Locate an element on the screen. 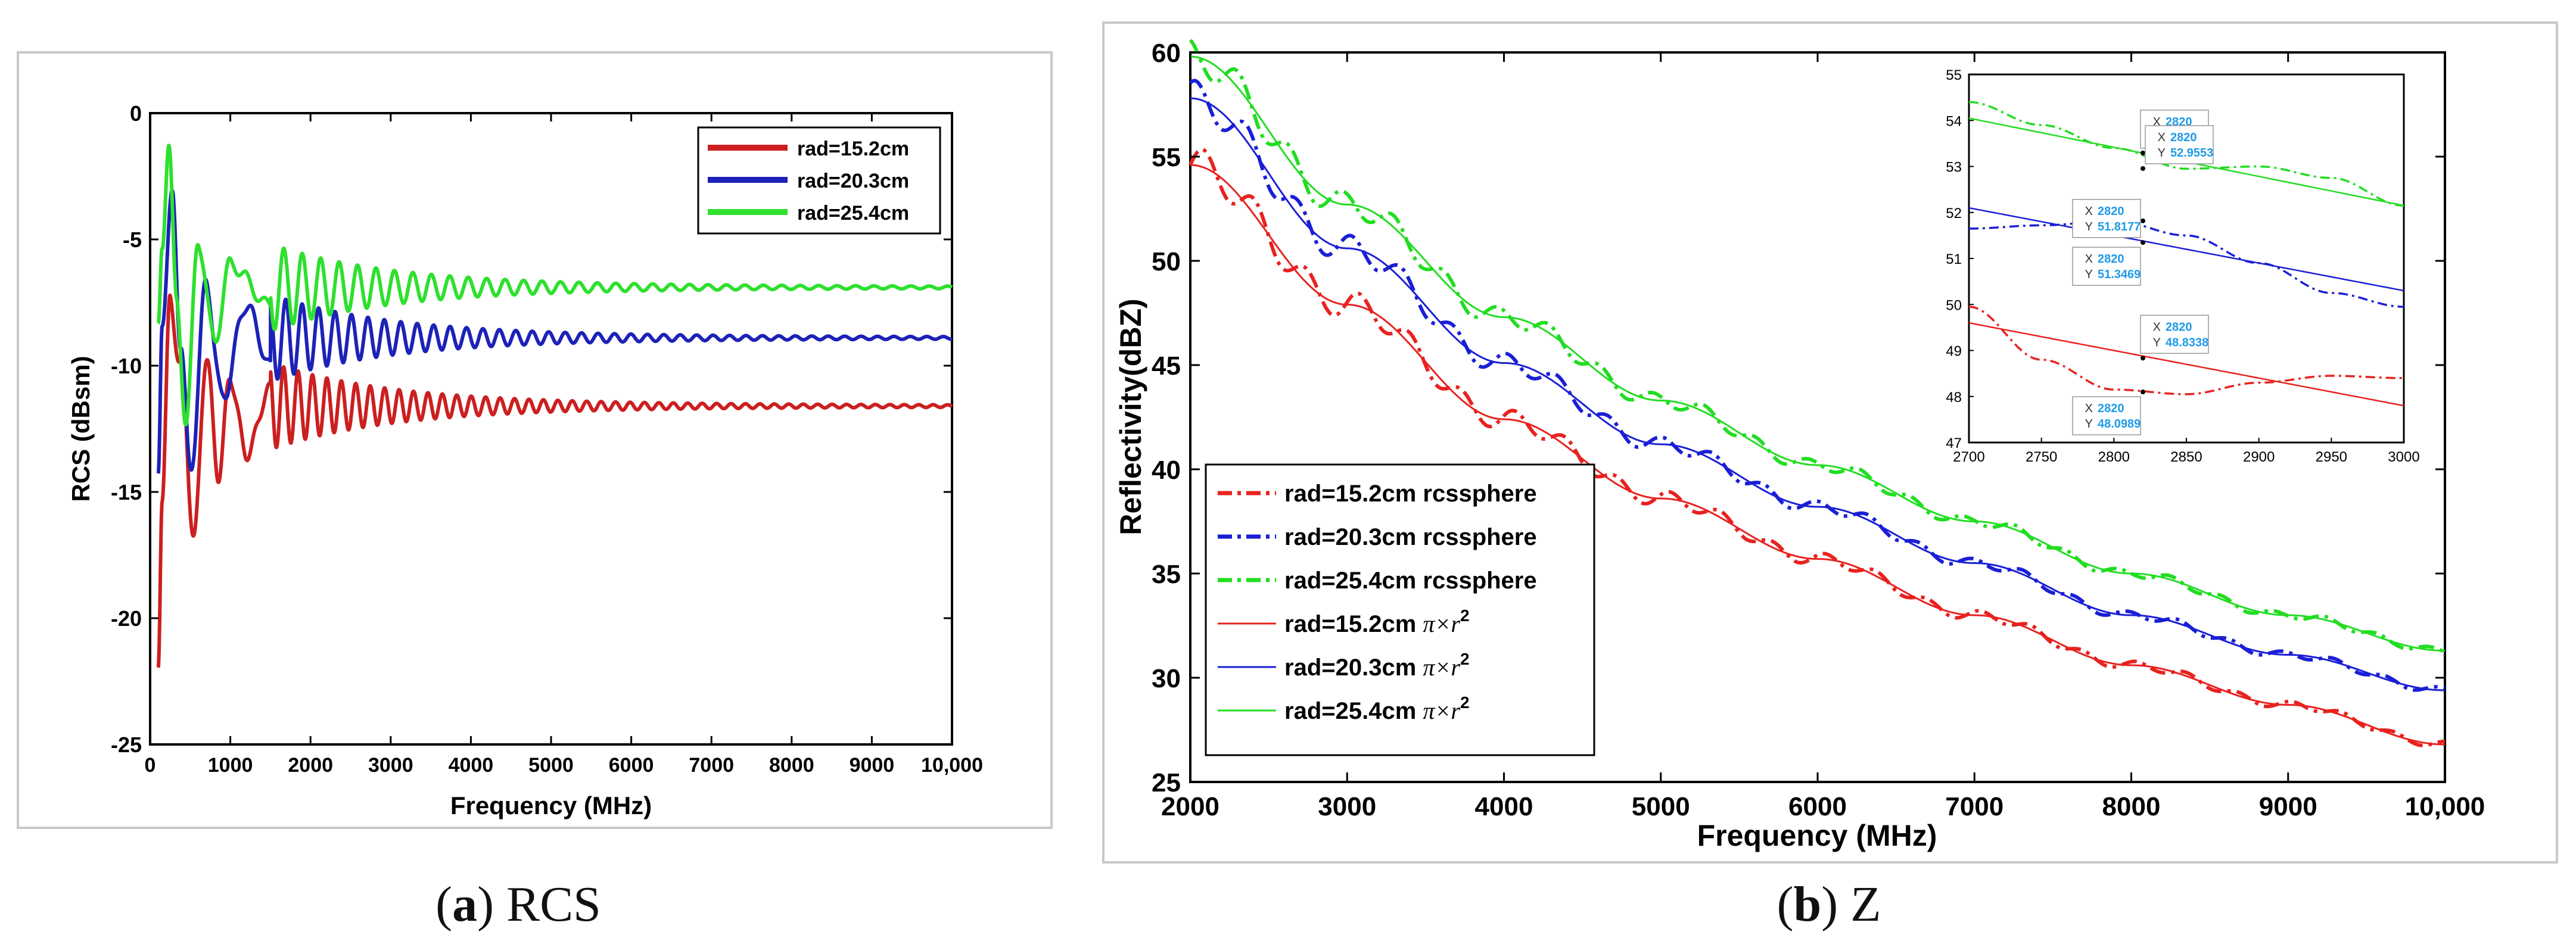 The height and width of the screenshot is (938, 2576). inset-ytick-label: 55 is located at coordinates (1954, 75).